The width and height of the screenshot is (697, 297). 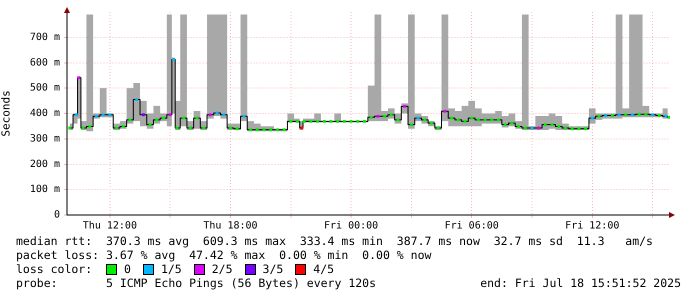 I want to click on y-tick-label: 400 m, so click(x=45, y=114).